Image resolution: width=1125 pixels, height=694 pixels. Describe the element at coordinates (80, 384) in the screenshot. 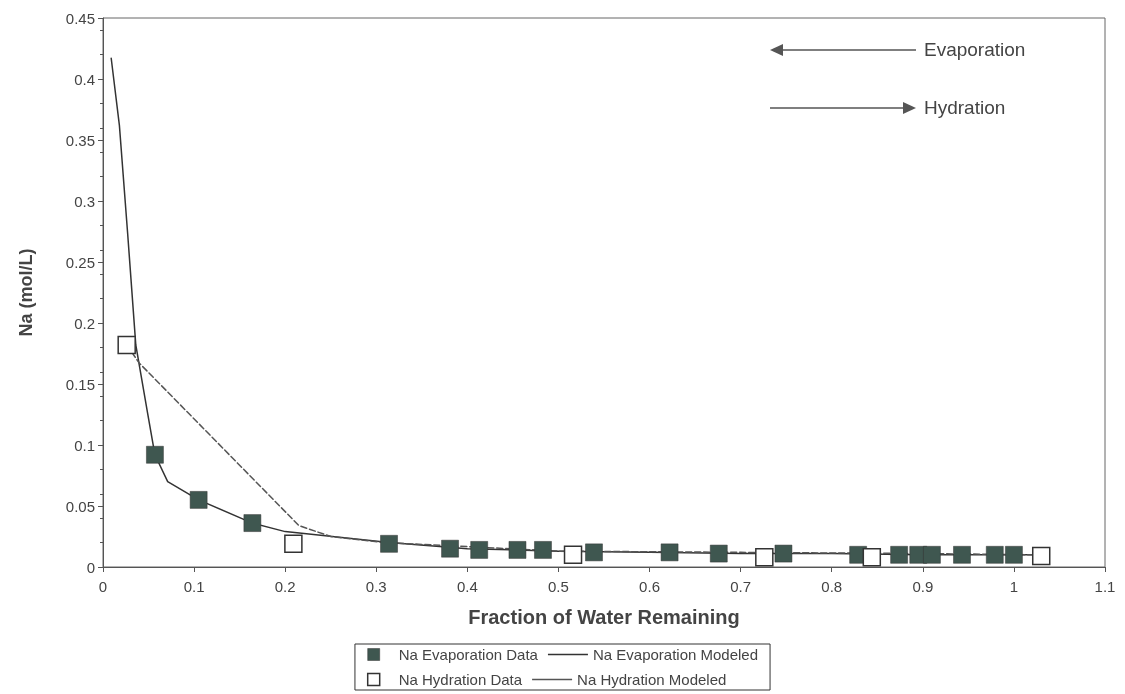

I see `y-tick-label: 0.15` at that location.